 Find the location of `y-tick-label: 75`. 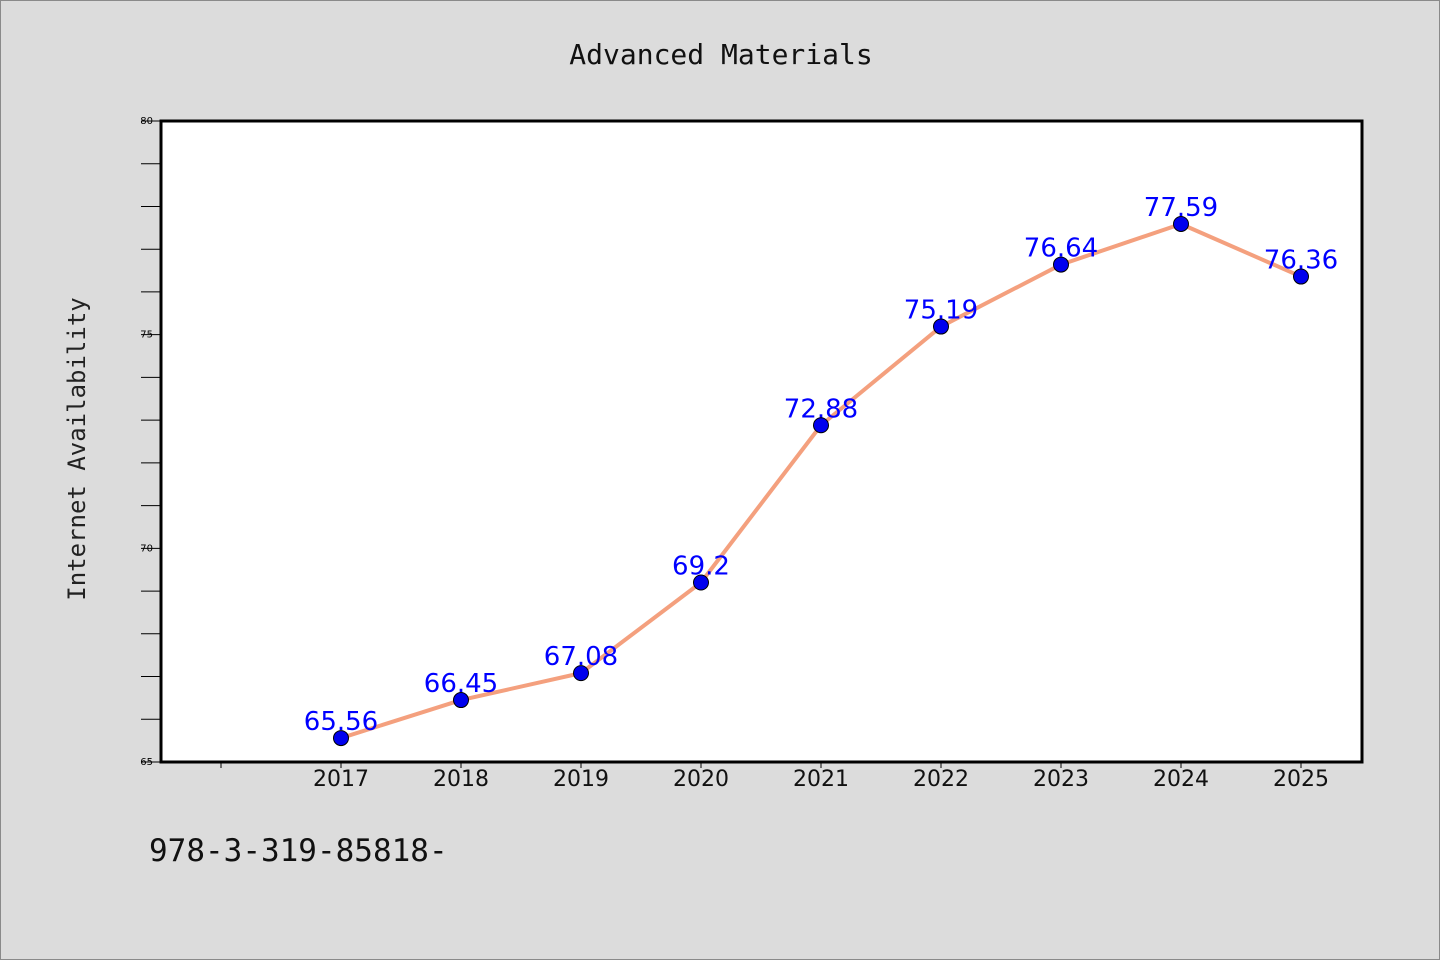

y-tick-label: 75 is located at coordinates (146, 335).